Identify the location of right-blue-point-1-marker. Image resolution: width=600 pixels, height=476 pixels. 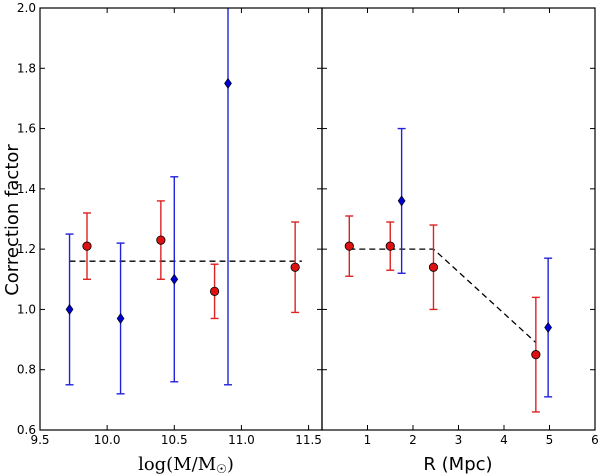
(401, 201).